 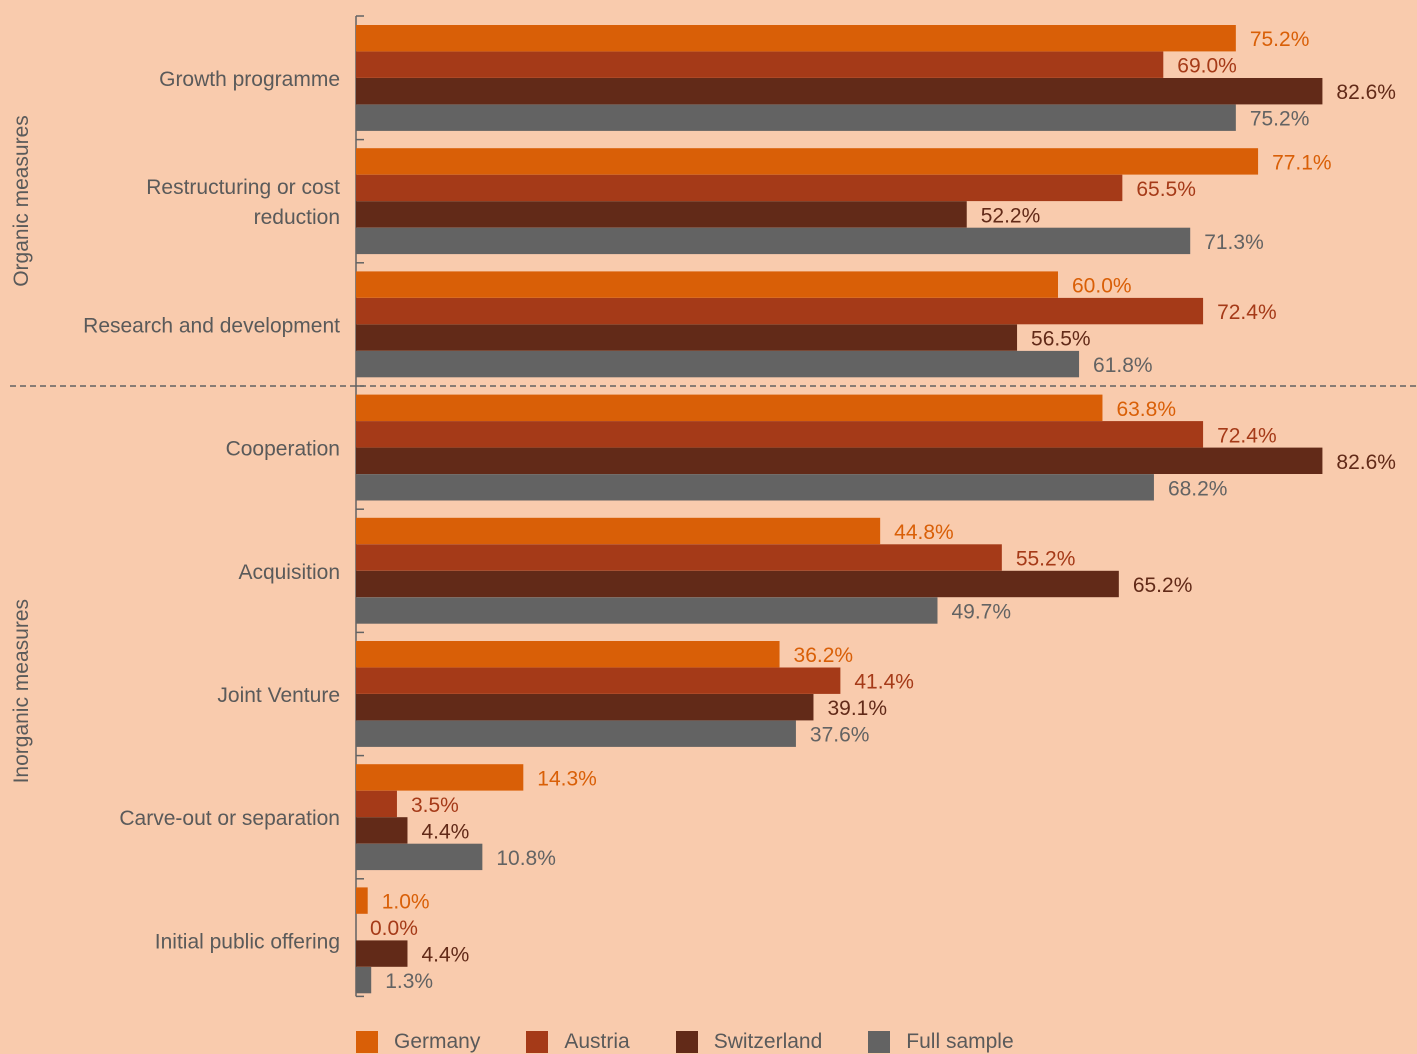 I want to click on bar-value-label: 44.8%, so click(x=924, y=532).